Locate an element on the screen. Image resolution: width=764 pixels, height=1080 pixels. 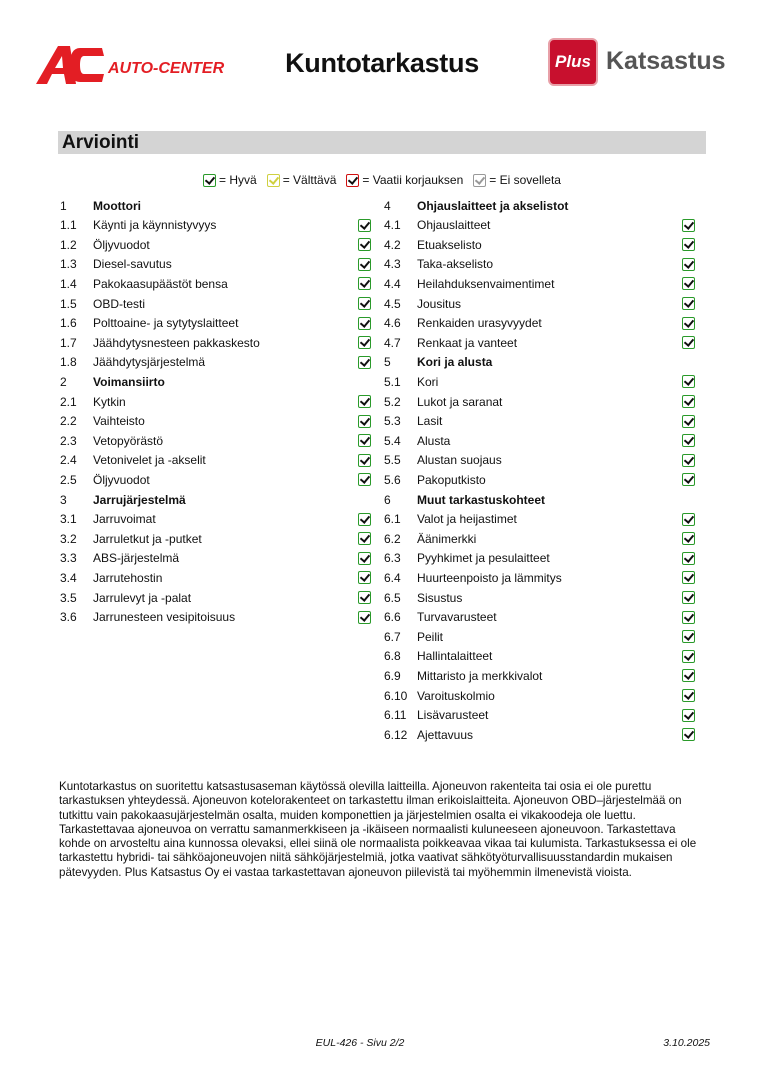
page-title: Kuntotarkastus is located at coordinates (382, 63).